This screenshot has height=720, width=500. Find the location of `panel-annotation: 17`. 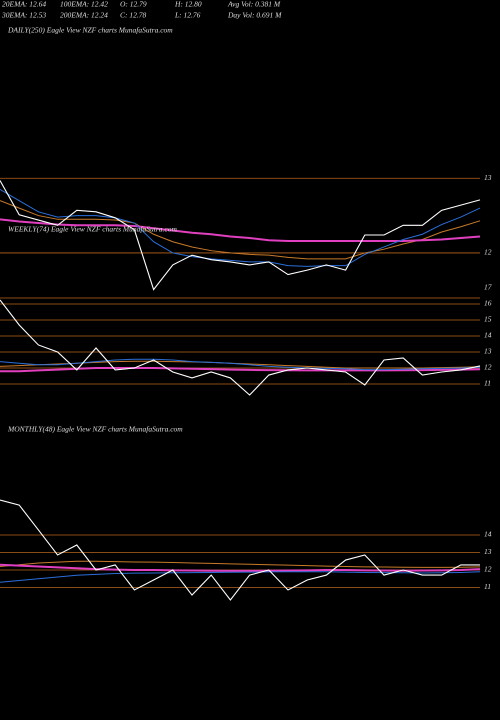

panel-annotation: 17 is located at coordinates (488, 287).